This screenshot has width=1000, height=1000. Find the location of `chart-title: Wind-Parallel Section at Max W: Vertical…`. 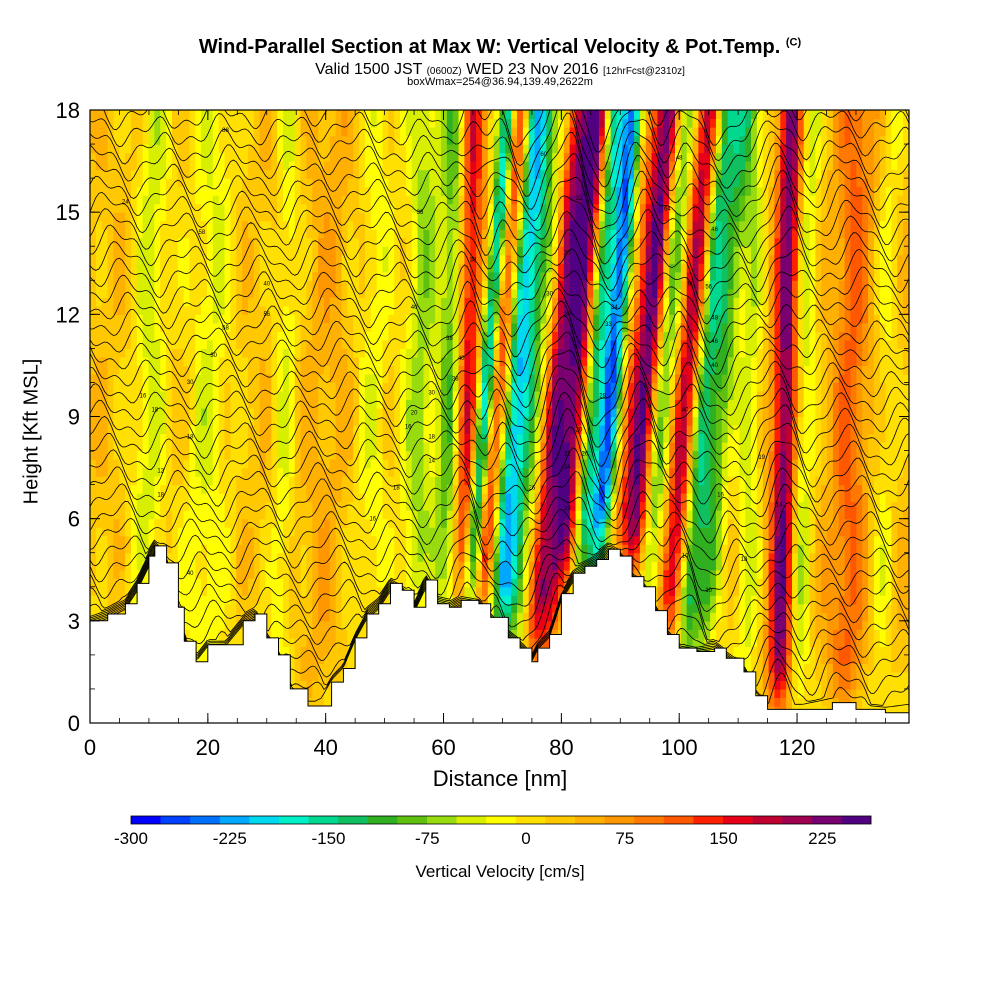

chart-title: Wind-Parallel Section at Max W: Vertical… is located at coordinates (500, 47).